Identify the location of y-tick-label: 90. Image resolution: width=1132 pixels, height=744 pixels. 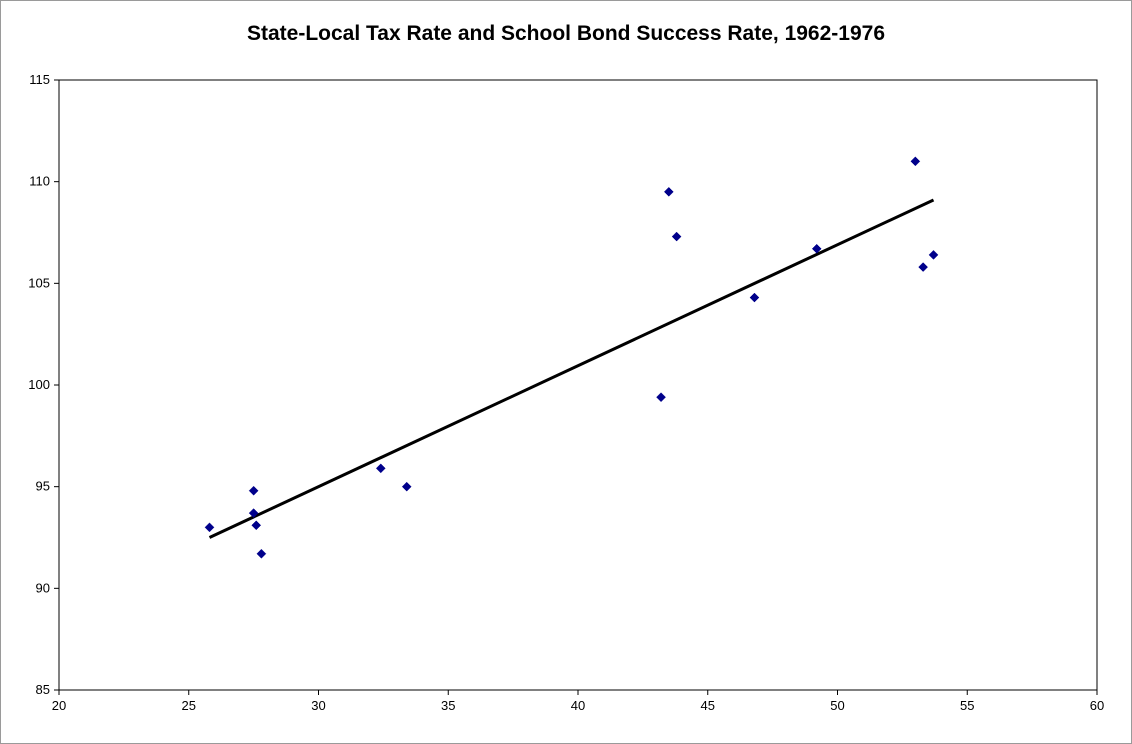
(43, 587).